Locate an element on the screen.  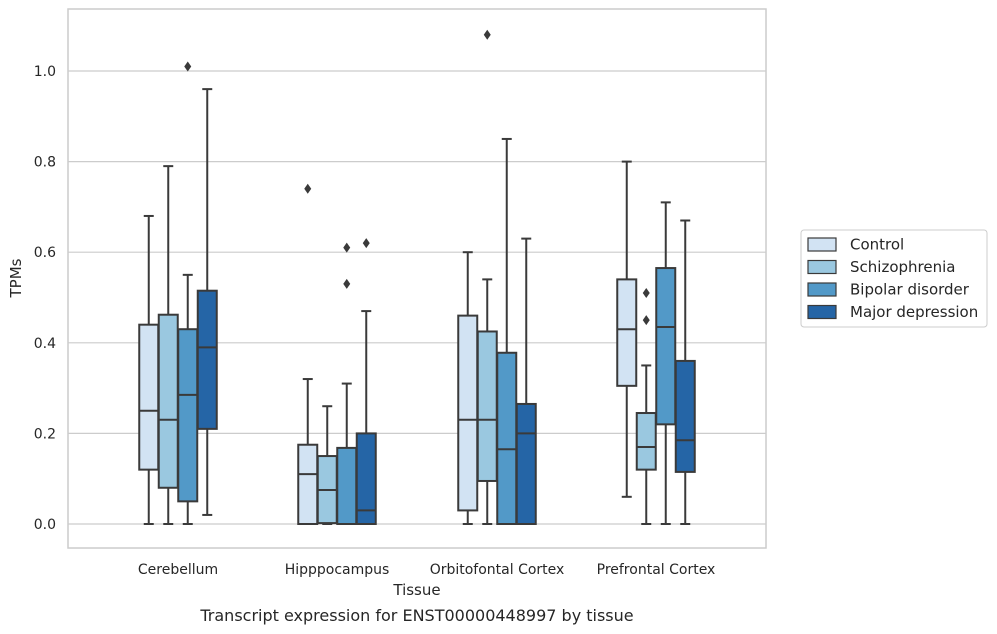
x-tick-label: Orbitofontal Cortex is located at coordinates (497, 570).